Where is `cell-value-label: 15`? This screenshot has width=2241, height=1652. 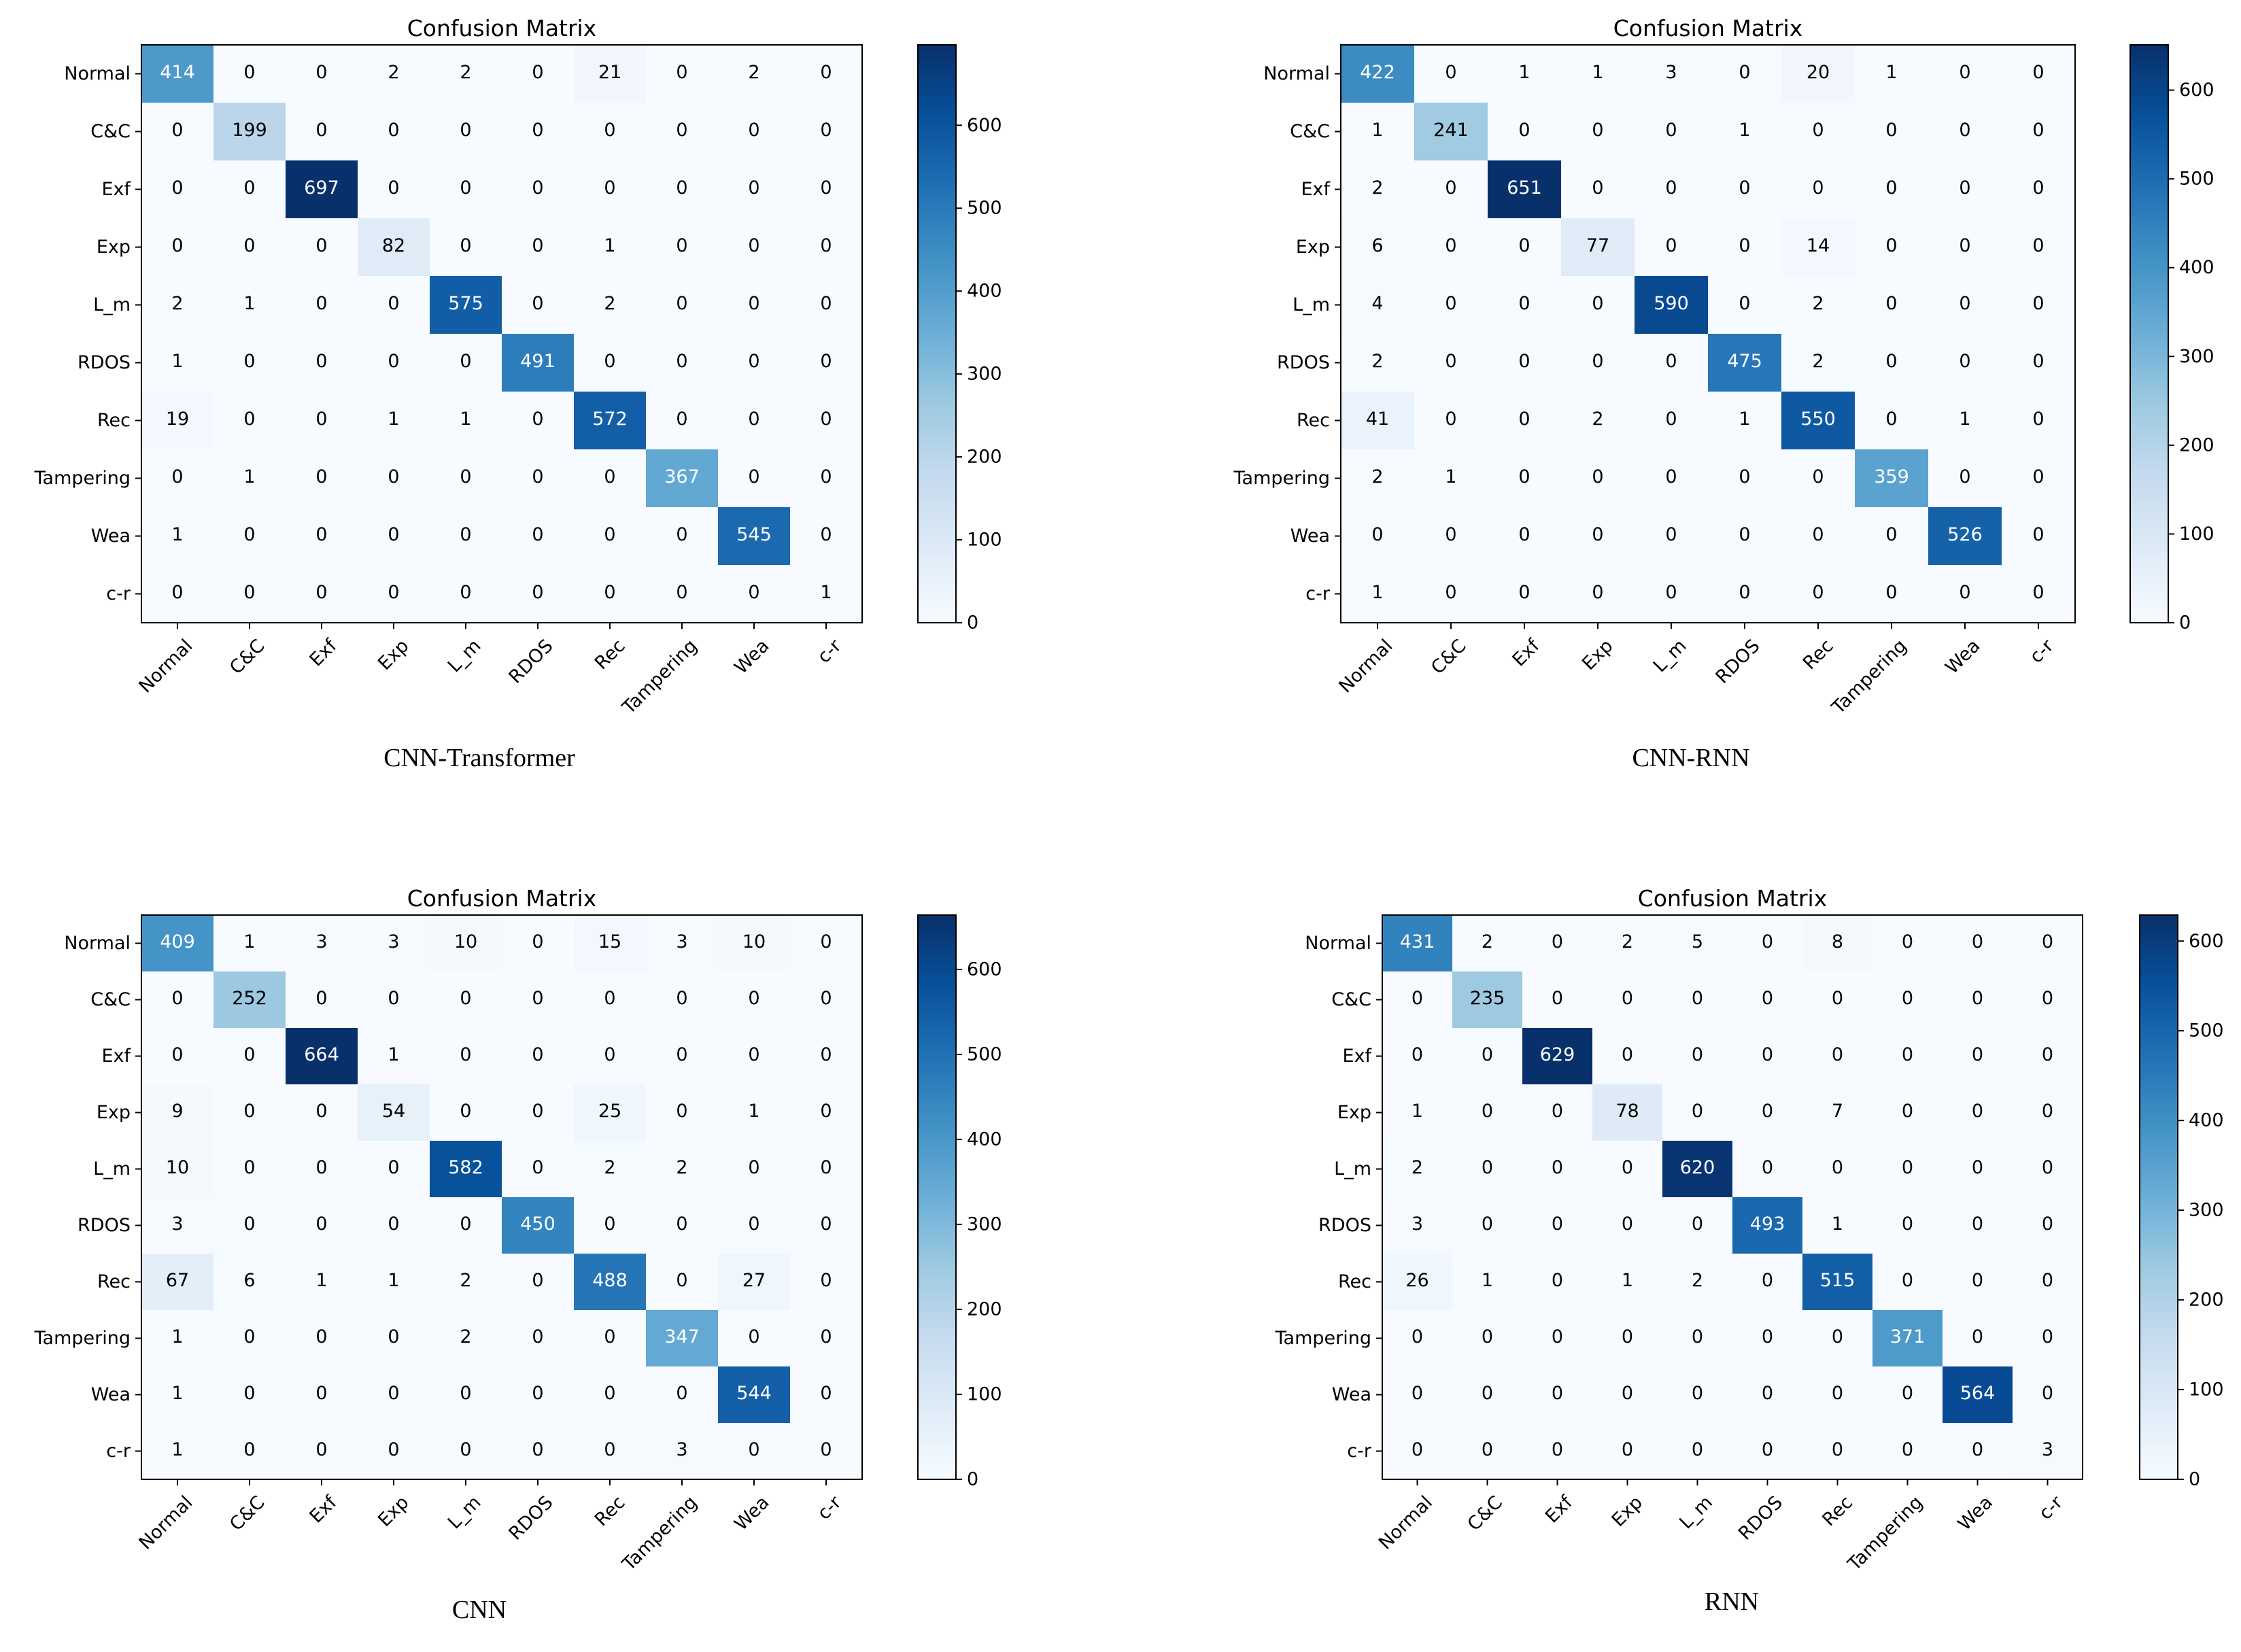 cell-value-label: 15 is located at coordinates (609, 941).